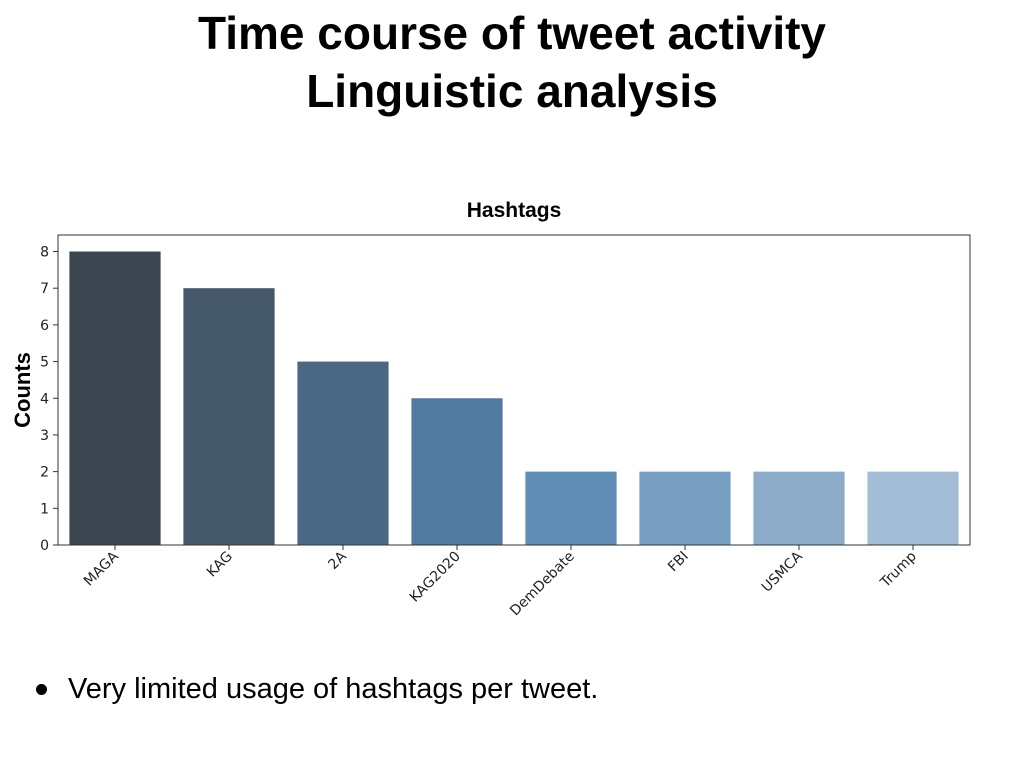  Describe the element at coordinates (514, 210) in the screenshot. I see `chart-title: Hashtags` at that location.